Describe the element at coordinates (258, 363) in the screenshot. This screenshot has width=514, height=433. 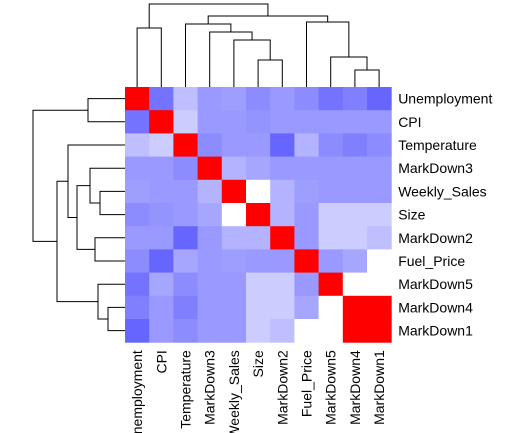
I see `column-label: Size` at that location.